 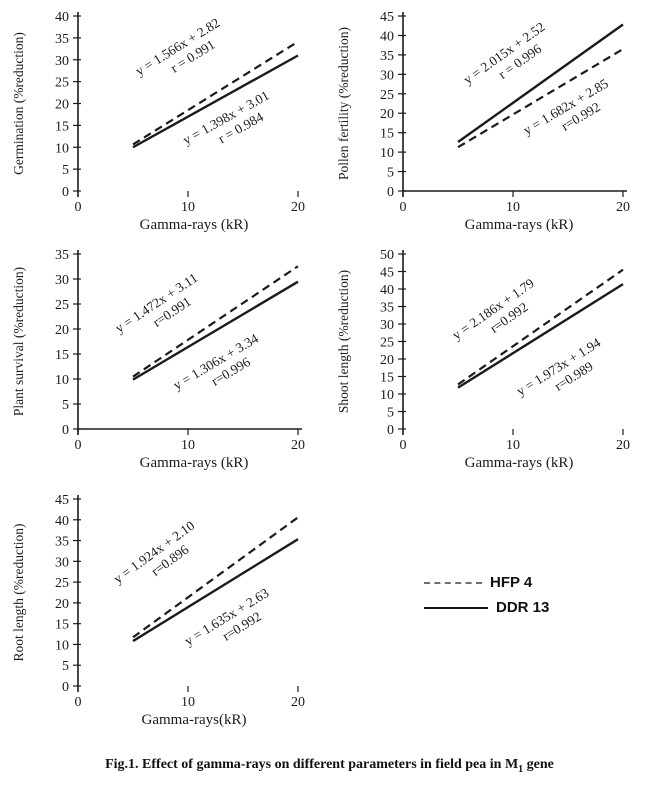 What do you see at coordinates (156, 303) in the screenshot?
I see `series-annotation: y = 1.472x + 3.11r=0.991` at bounding box center [156, 303].